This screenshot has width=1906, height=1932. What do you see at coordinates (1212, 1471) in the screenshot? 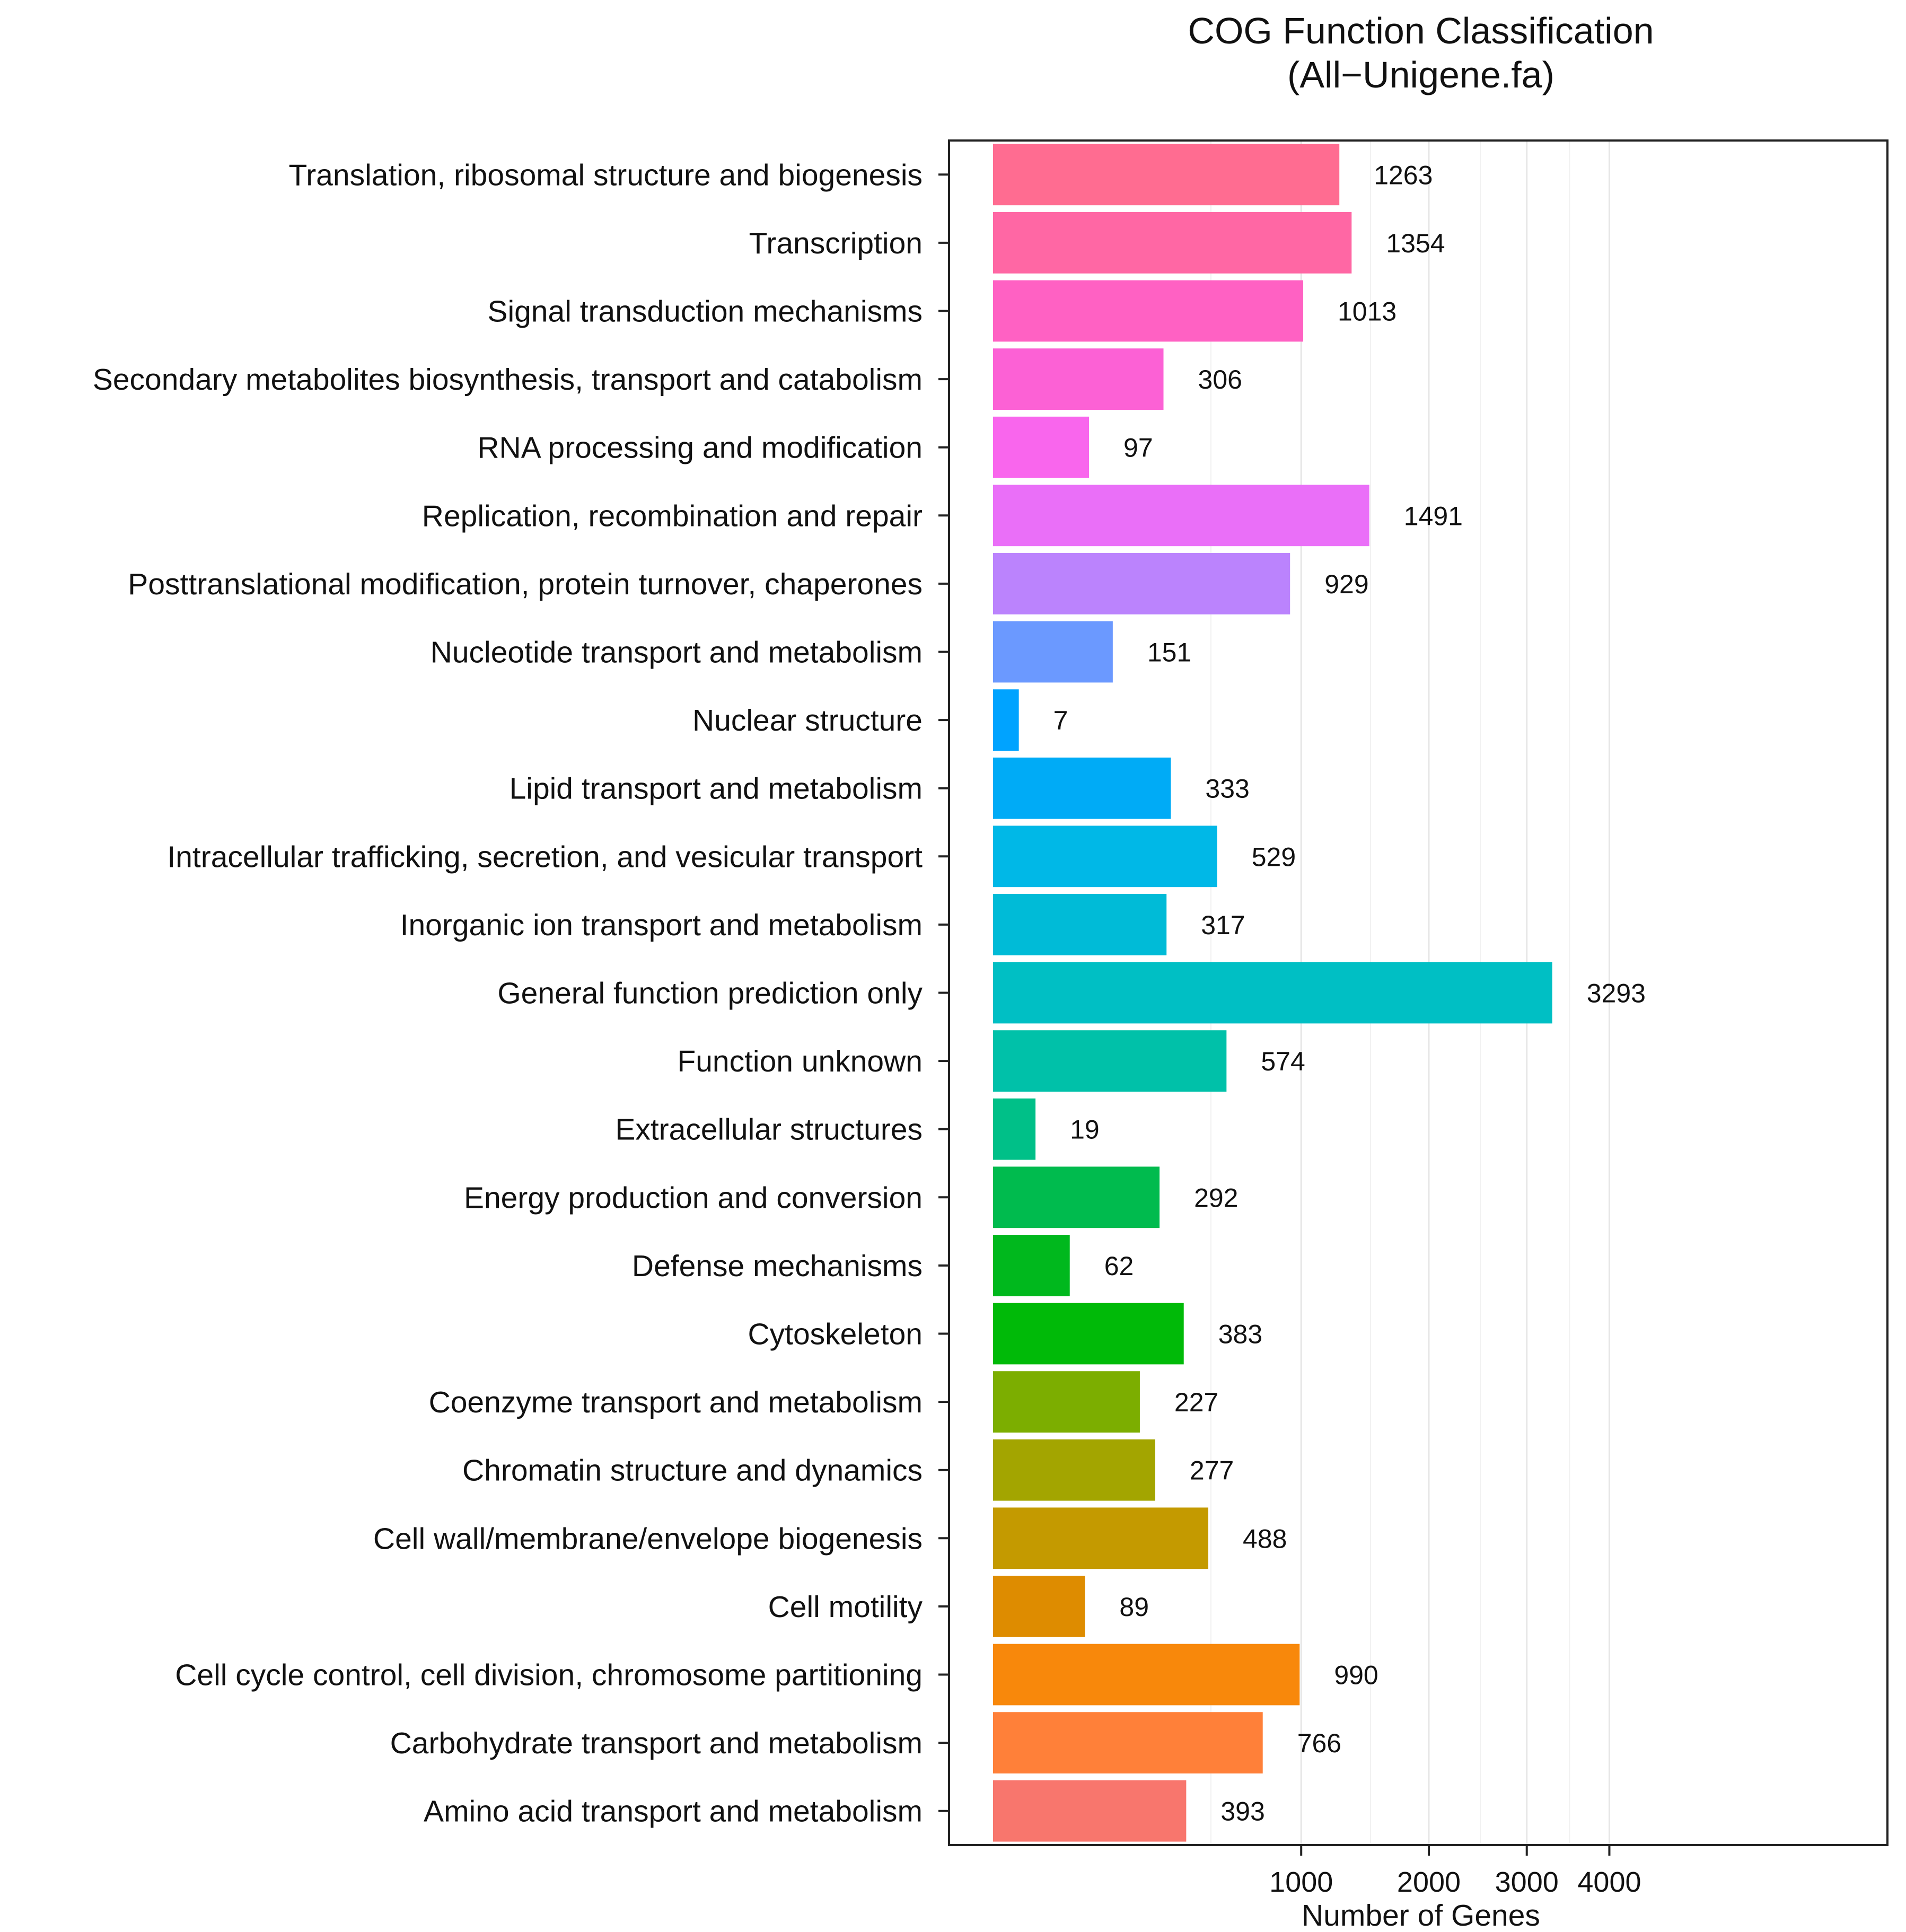
I see `value-label: 277` at bounding box center [1212, 1471].